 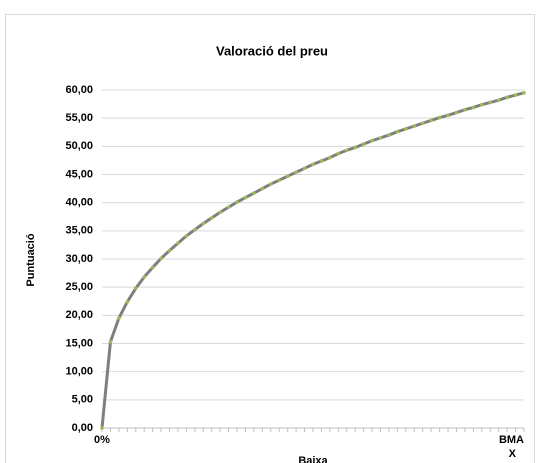 What do you see at coordinates (79, 231) in the screenshot?
I see `y-tick-label: 35,00` at bounding box center [79, 231].